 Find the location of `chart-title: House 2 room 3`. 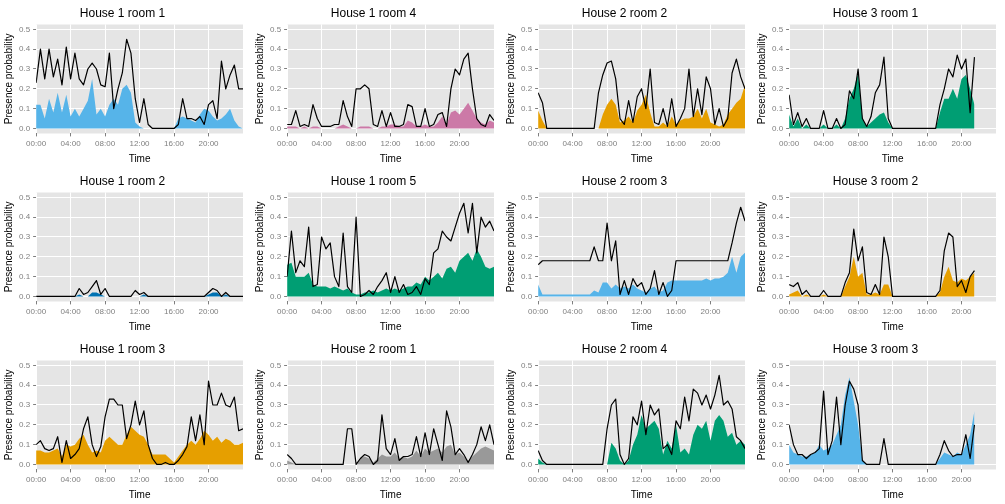

chart-title: House 2 room 3 is located at coordinates (624, 180).